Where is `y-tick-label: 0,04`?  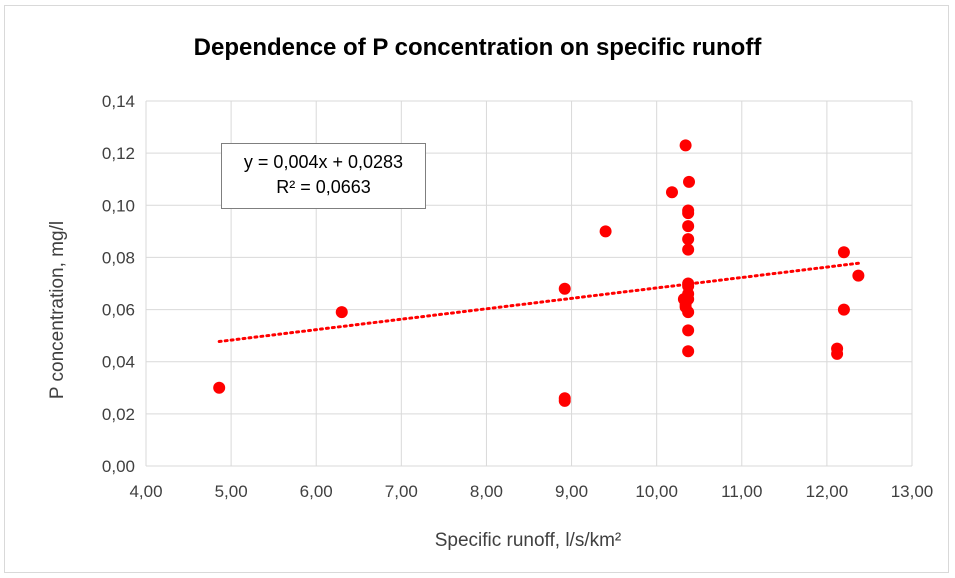 y-tick-label: 0,04 is located at coordinates (118, 362).